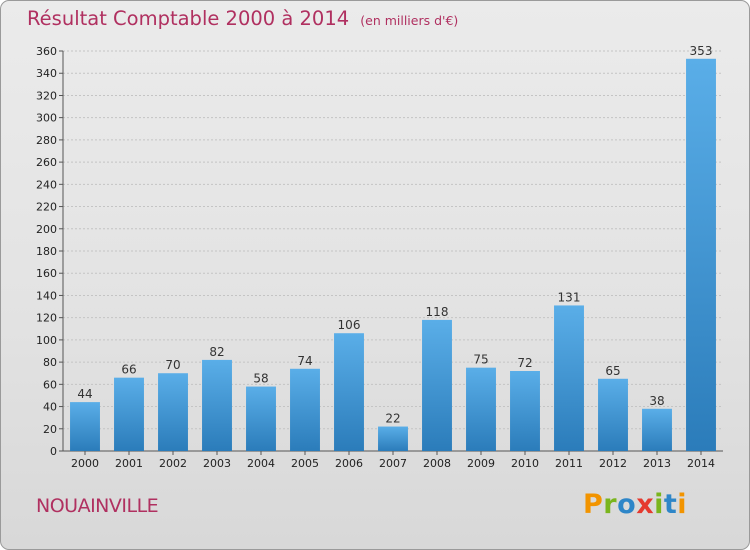 The width and height of the screenshot is (750, 550). Describe the element at coordinates (437, 463) in the screenshot. I see `x-tick-label: 2008` at that location.